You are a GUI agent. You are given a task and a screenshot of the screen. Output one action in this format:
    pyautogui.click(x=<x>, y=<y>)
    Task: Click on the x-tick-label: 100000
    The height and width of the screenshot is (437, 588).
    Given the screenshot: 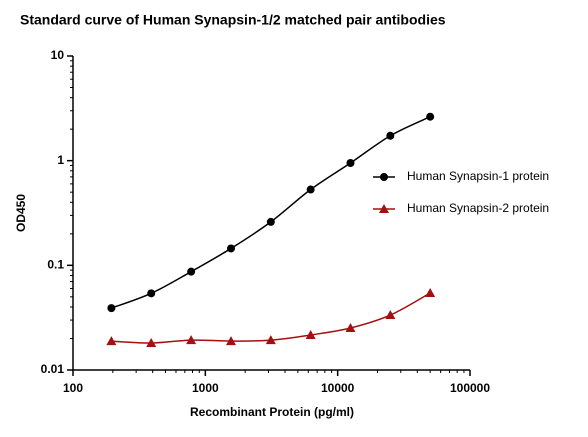 What is the action you would take?
    pyautogui.click(x=470, y=388)
    